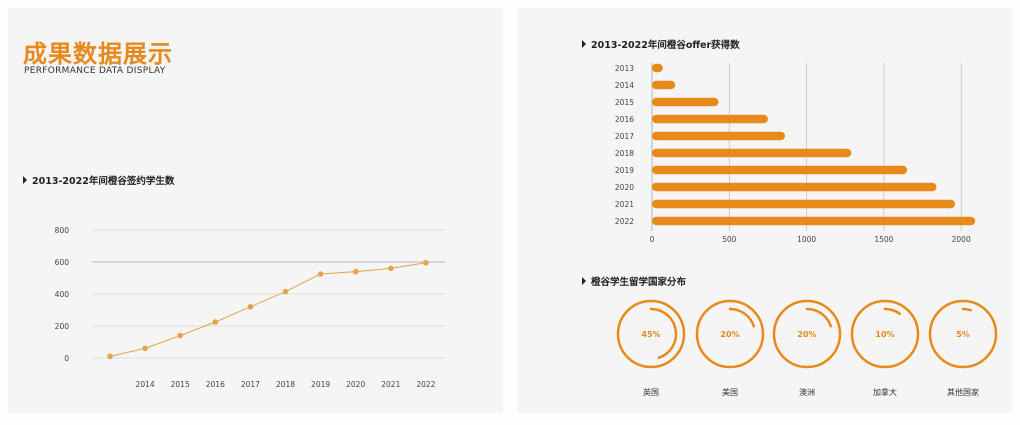  Describe the element at coordinates (729, 239) in the screenshot. I see `x-tick-label: 500` at that location.